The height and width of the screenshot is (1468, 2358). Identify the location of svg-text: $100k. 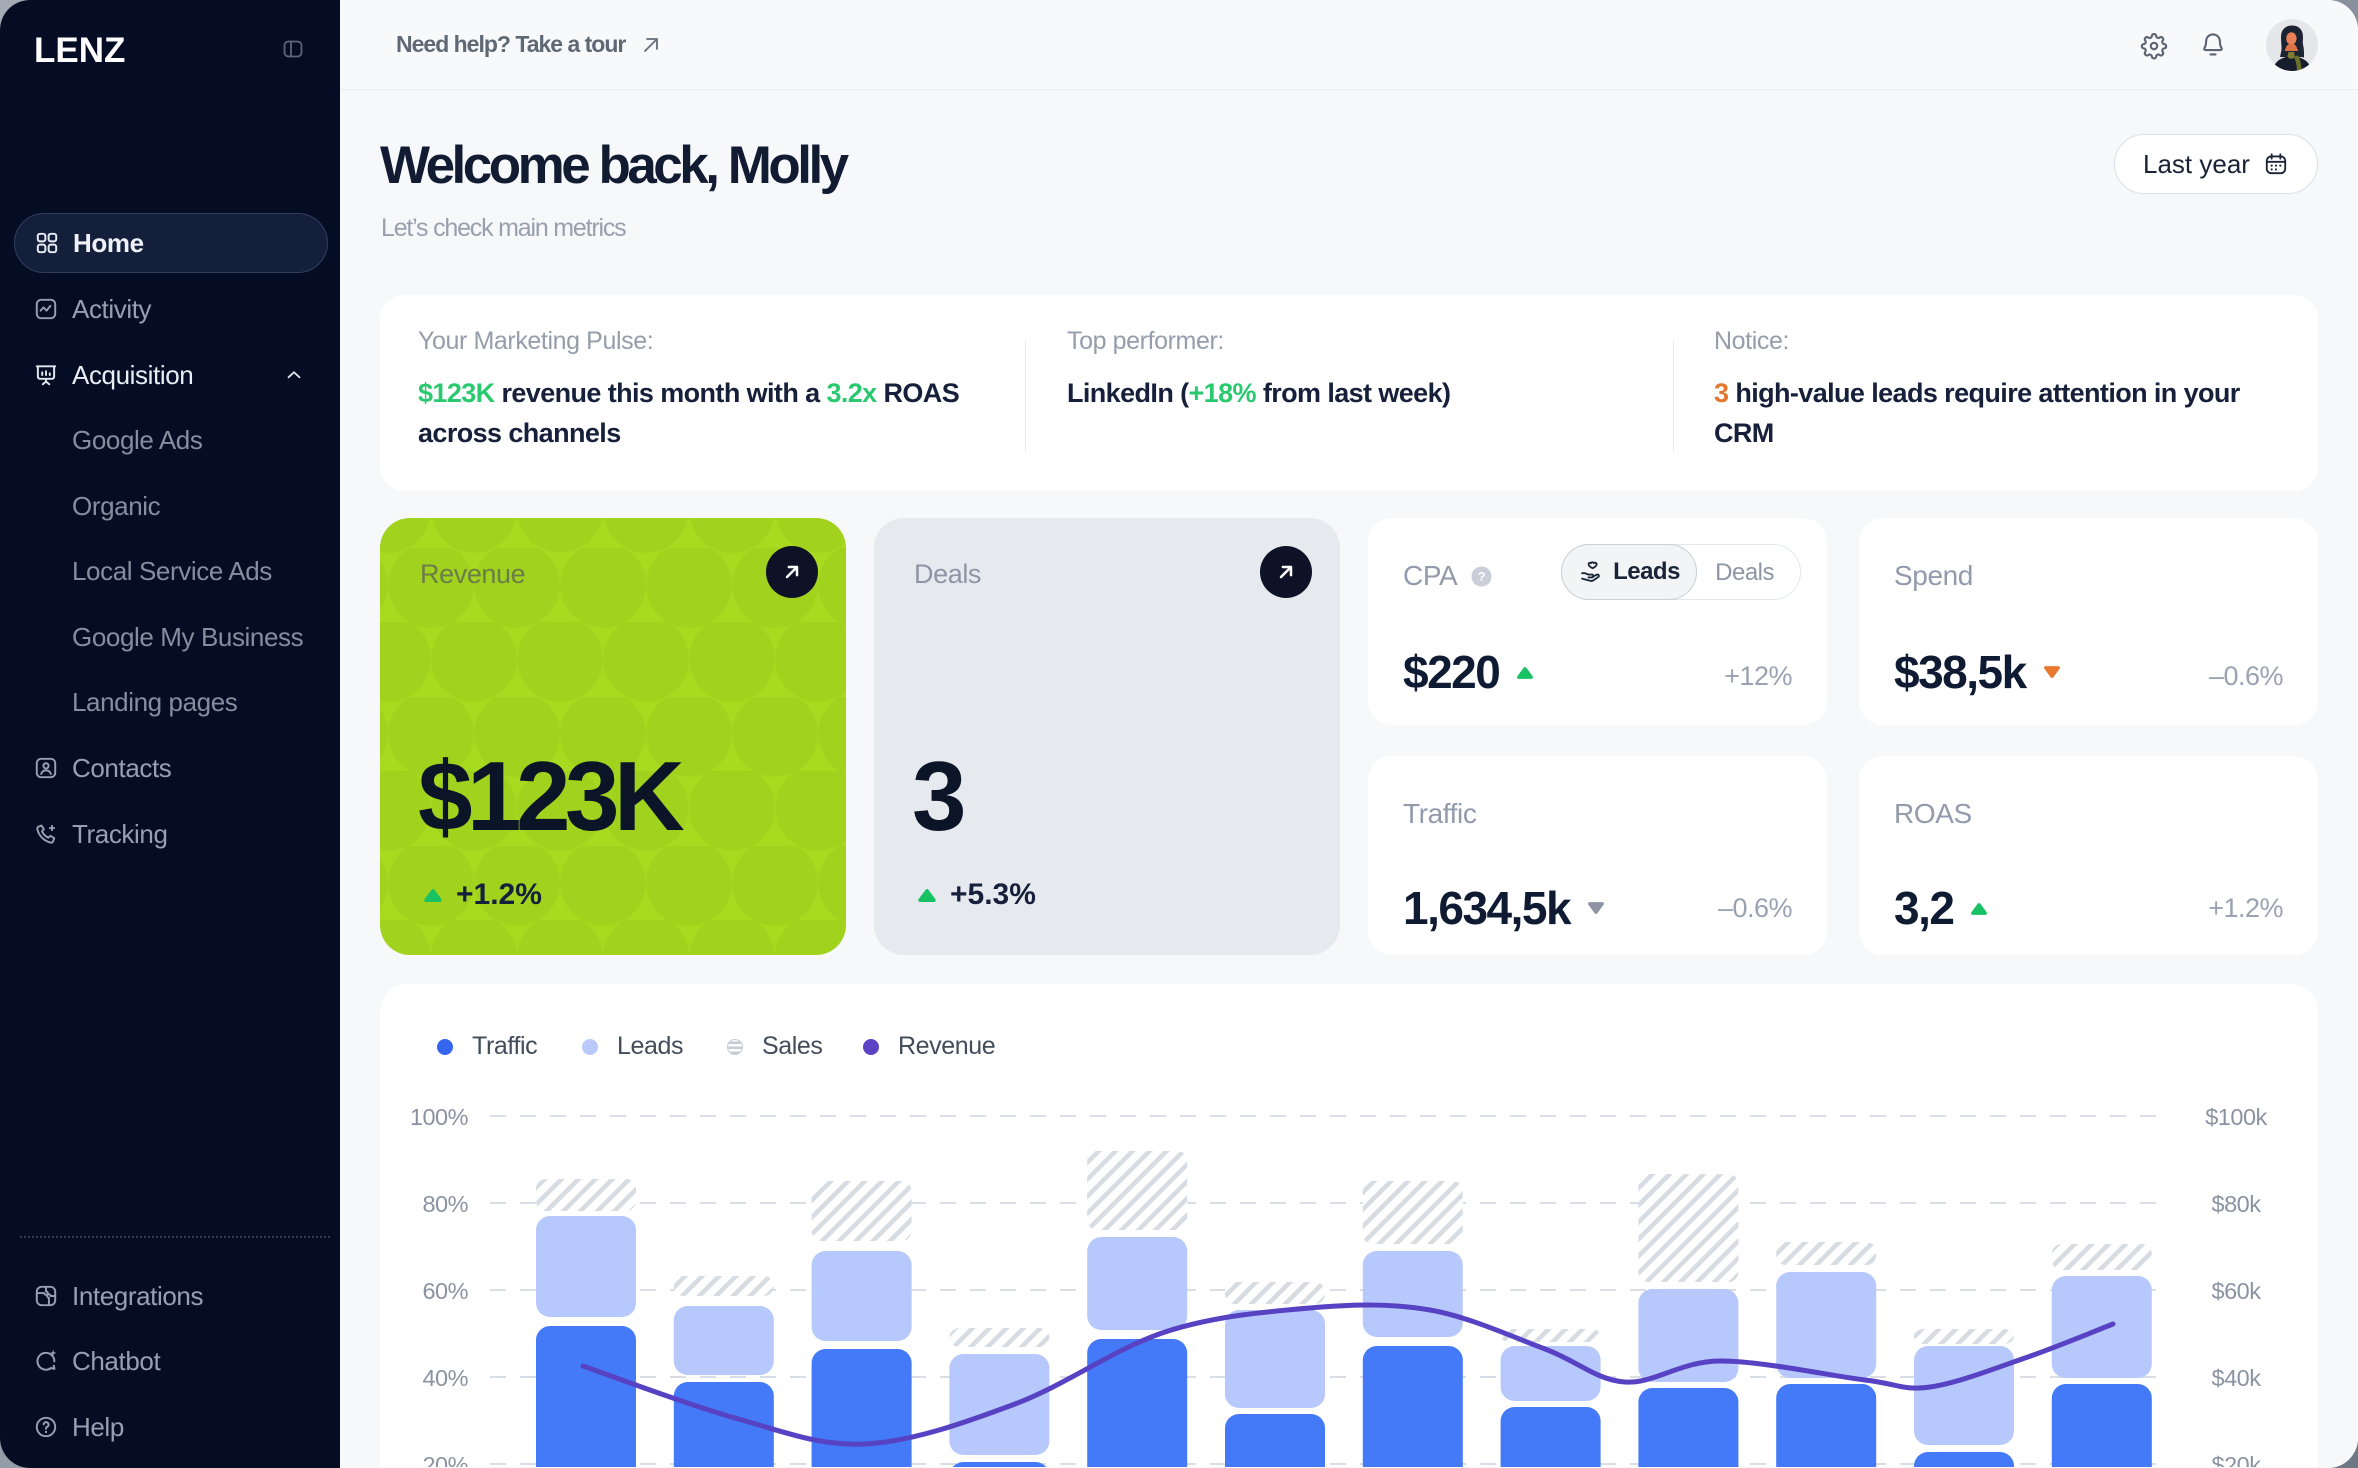
(2236, 1117).